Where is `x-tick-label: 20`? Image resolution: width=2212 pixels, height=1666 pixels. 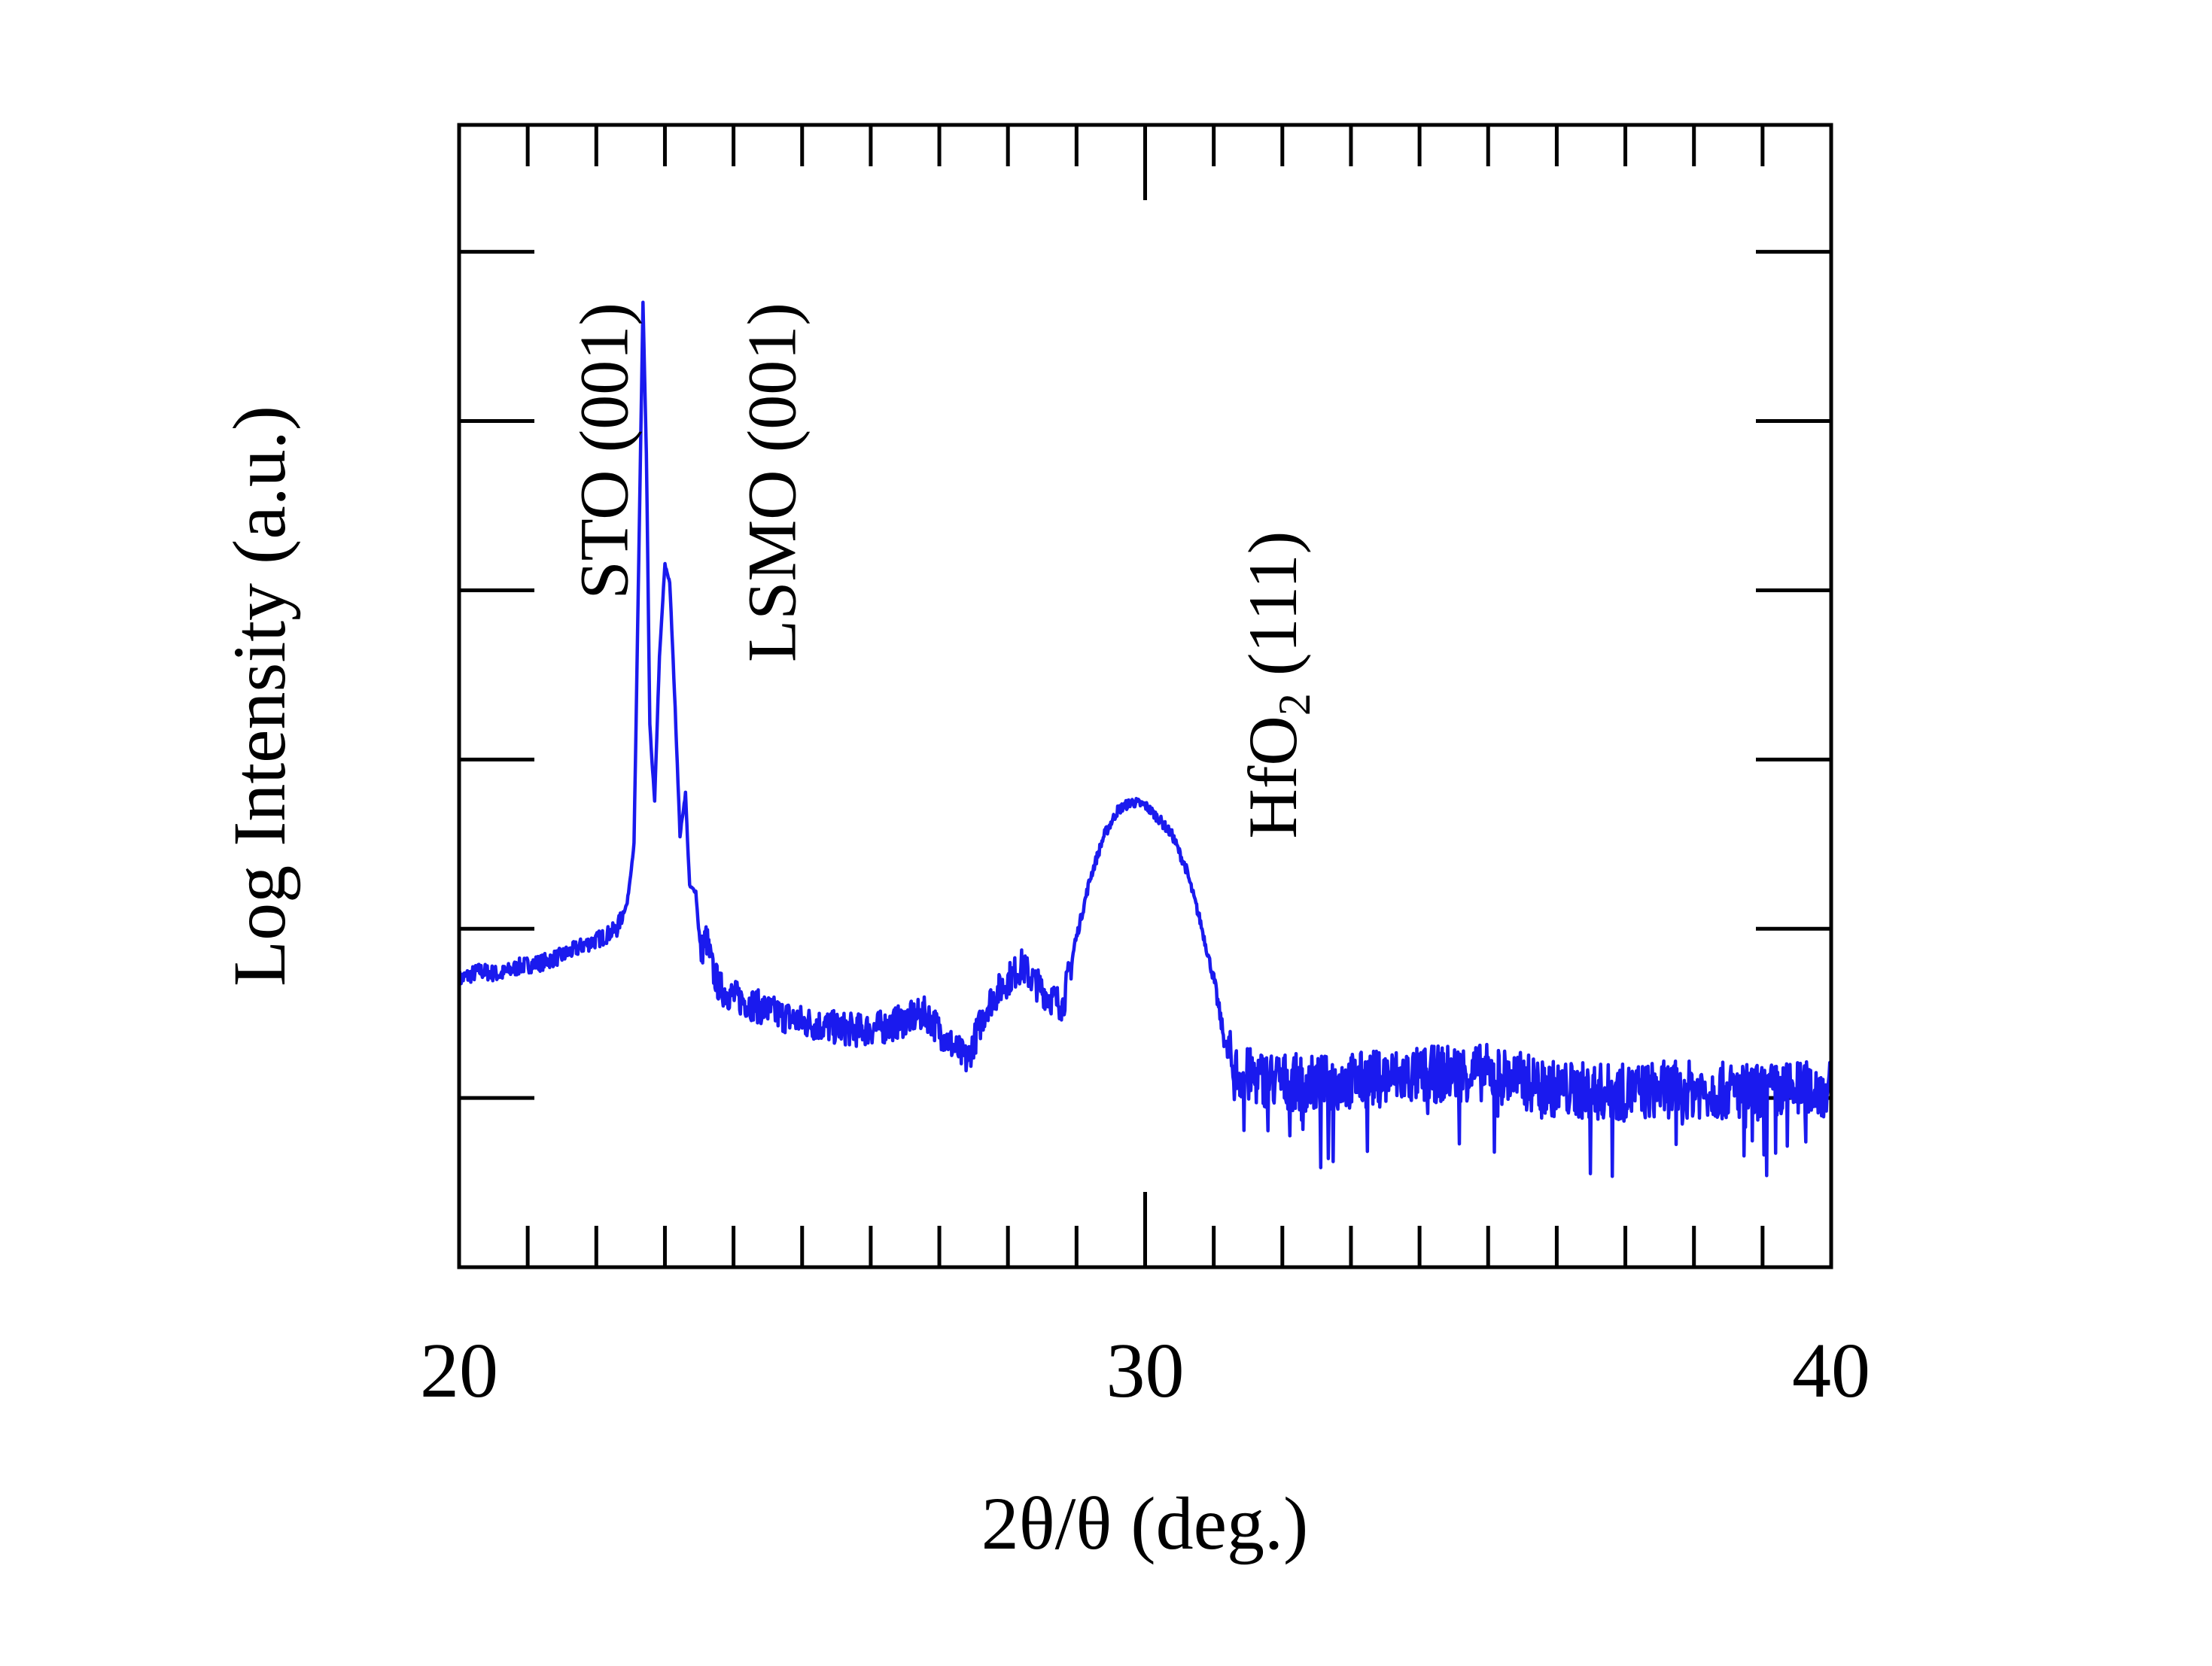
x-tick-label: 20 is located at coordinates (459, 1370).